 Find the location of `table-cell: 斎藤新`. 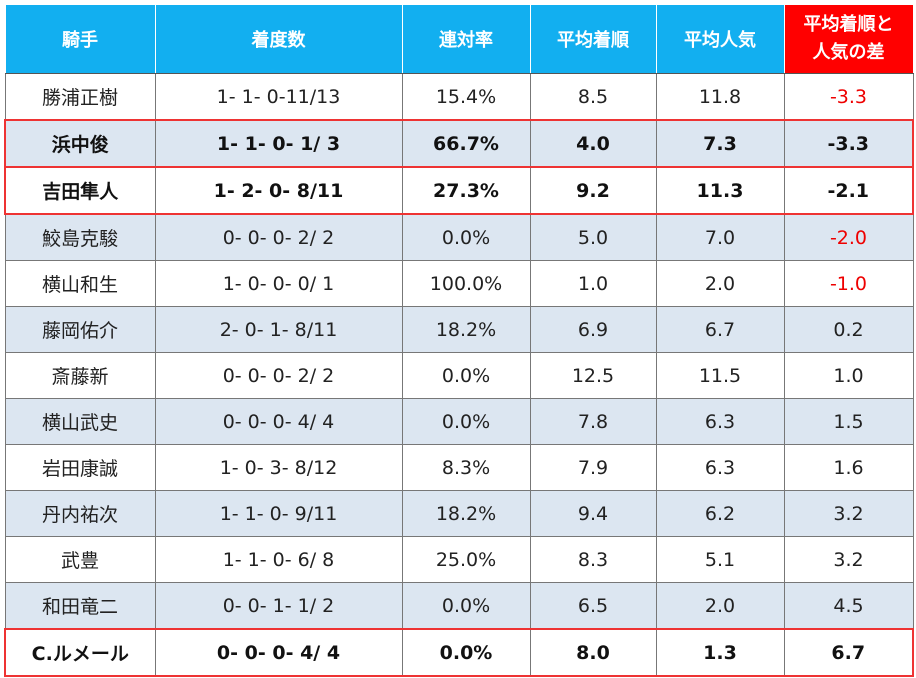

table-cell: 斎藤新 is located at coordinates (80, 375).